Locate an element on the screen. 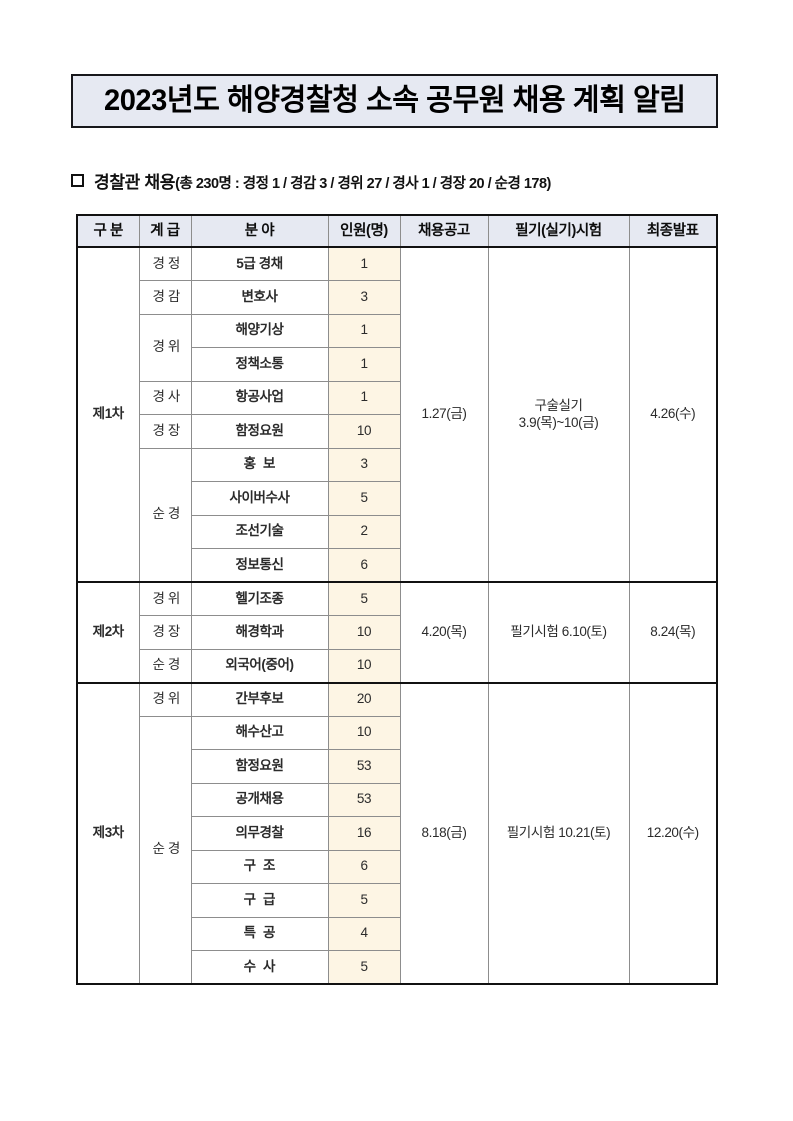 The width and height of the screenshot is (793, 1121). cell-phase-name: 제3차 is located at coordinates (108, 833).